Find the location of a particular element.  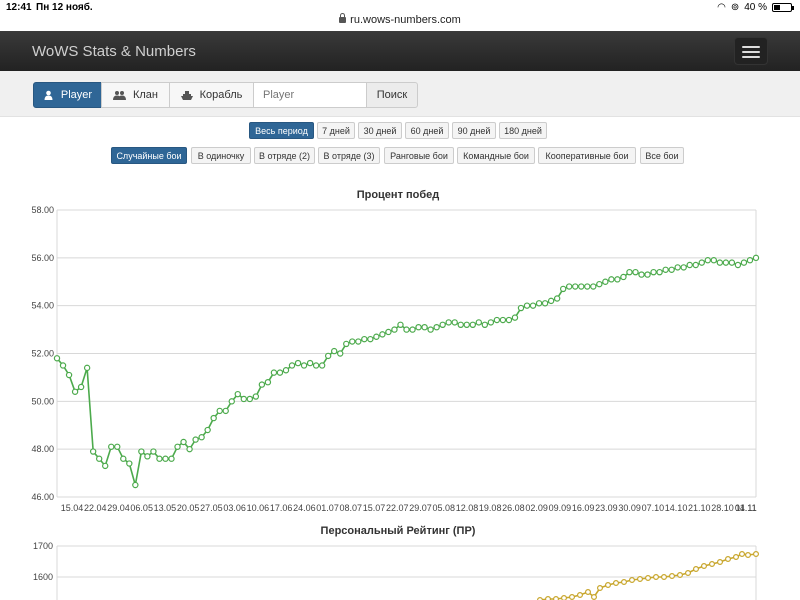

battle-random-button: Случайные бои is located at coordinates (149, 155).